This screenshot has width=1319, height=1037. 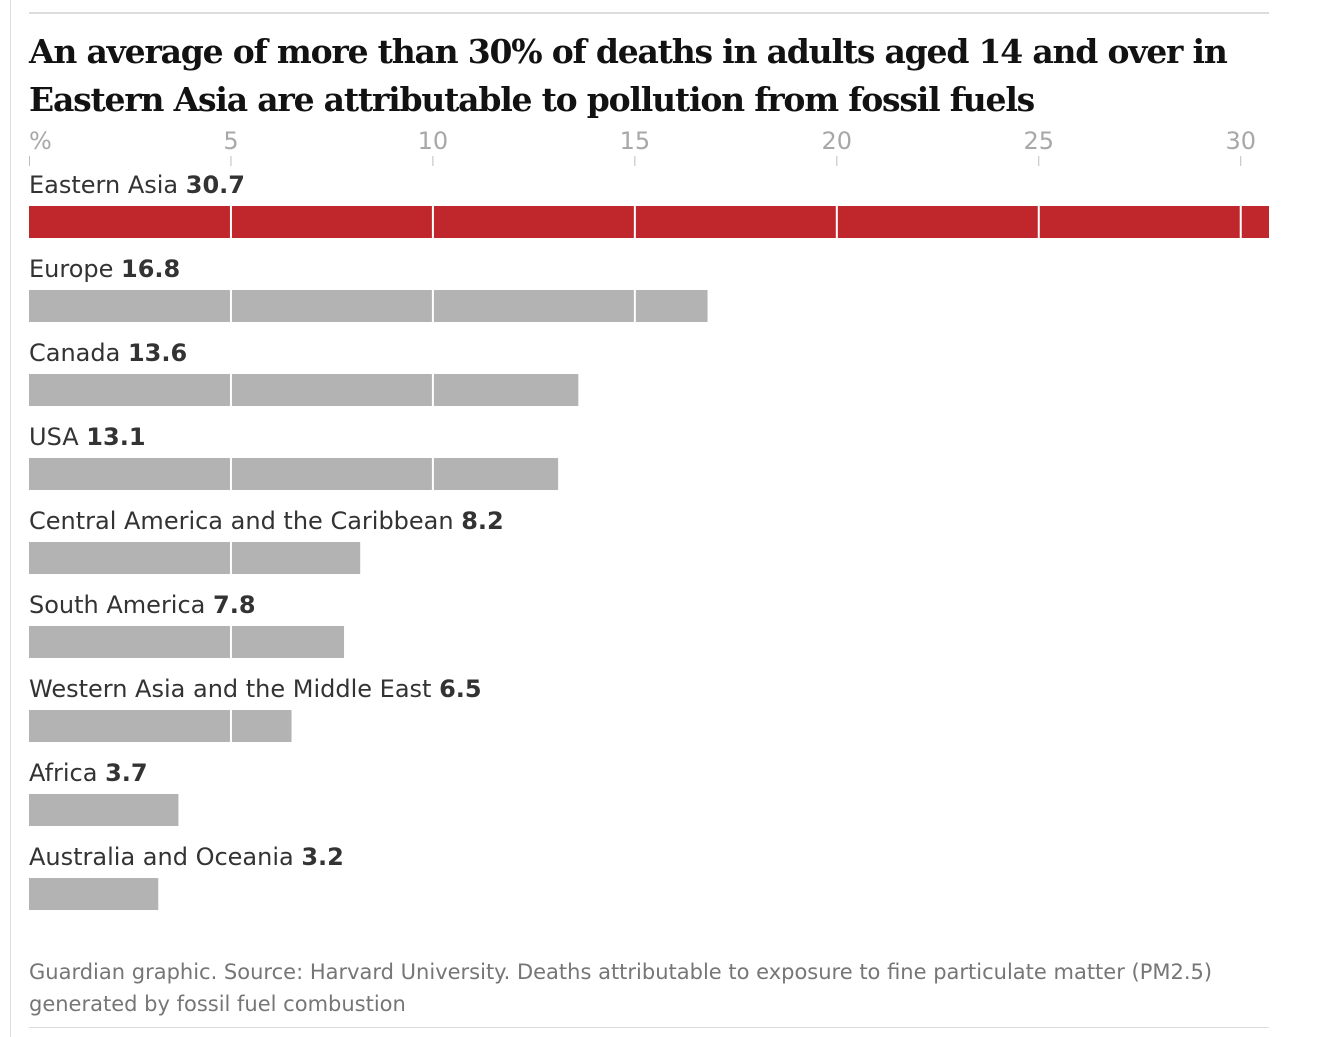 What do you see at coordinates (157, 353) in the screenshot?
I see `bar-value-canada: 13.6` at bounding box center [157, 353].